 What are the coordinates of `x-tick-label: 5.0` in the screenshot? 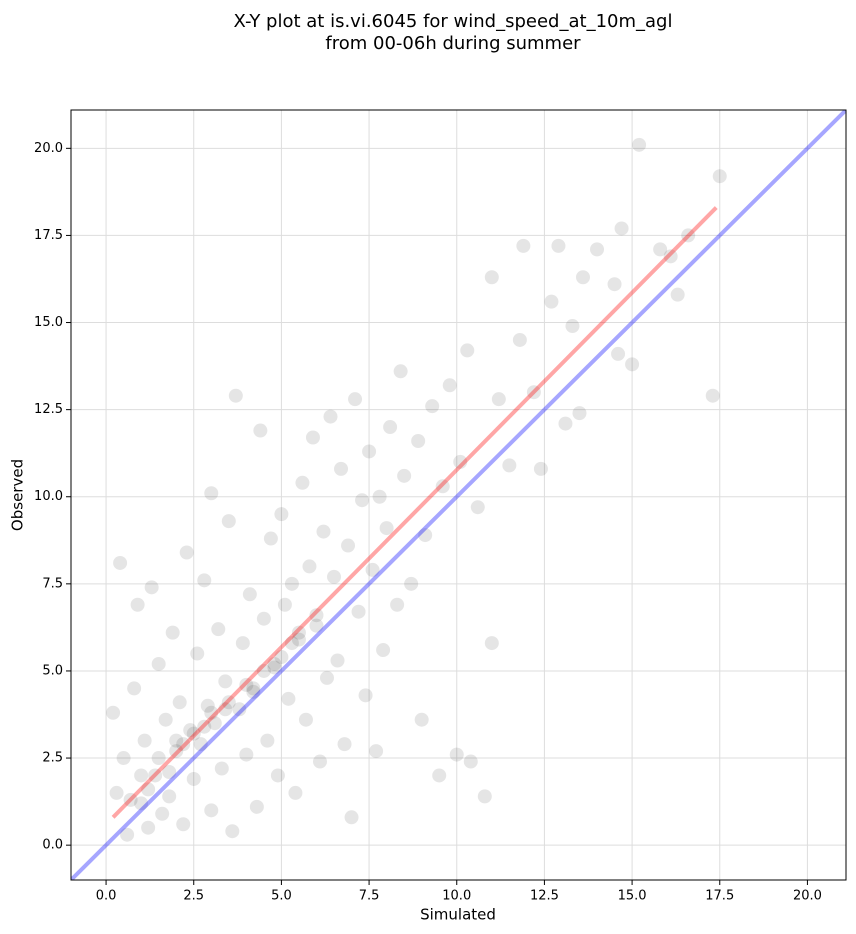 It's located at (281, 896).